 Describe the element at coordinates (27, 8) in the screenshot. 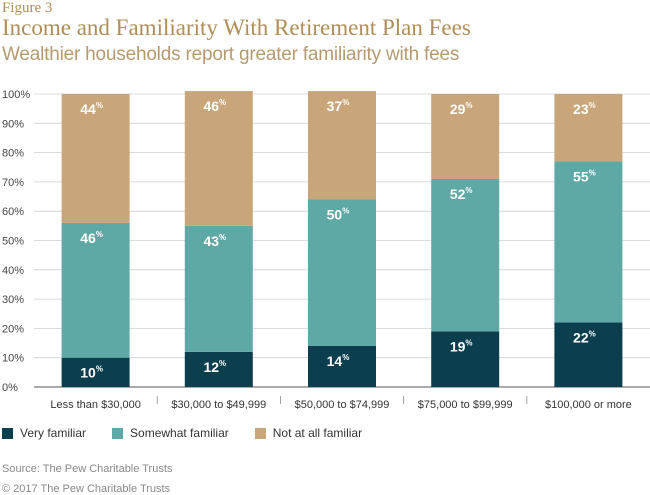

I see `figure-label: Figure 3` at that location.